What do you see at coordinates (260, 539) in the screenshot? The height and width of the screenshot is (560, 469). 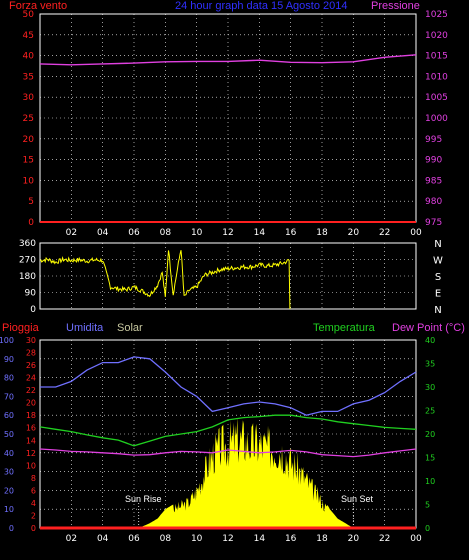 I see `bottom-panel-x-tick-label: 14` at bounding box center [260, 539].